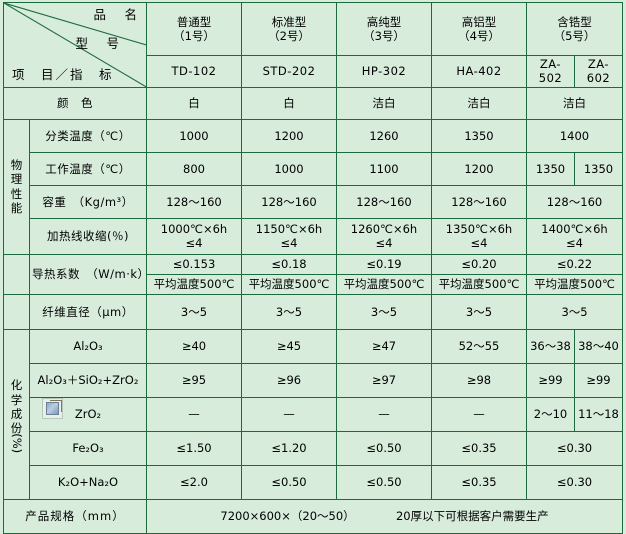 This screenshot has width=626, height=534. I want to click on footer-spec-dimensions: 7200×600×（20～50）, so click(287, 516).